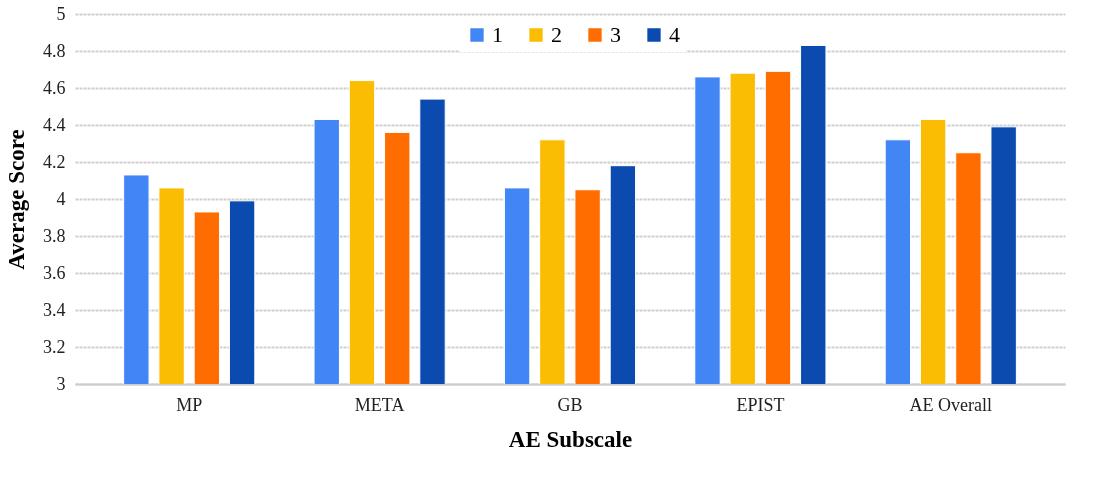  Describe the element at coordinates (54, 309) in the screenshot. I see `y-tick-label: 3.4` at that location.